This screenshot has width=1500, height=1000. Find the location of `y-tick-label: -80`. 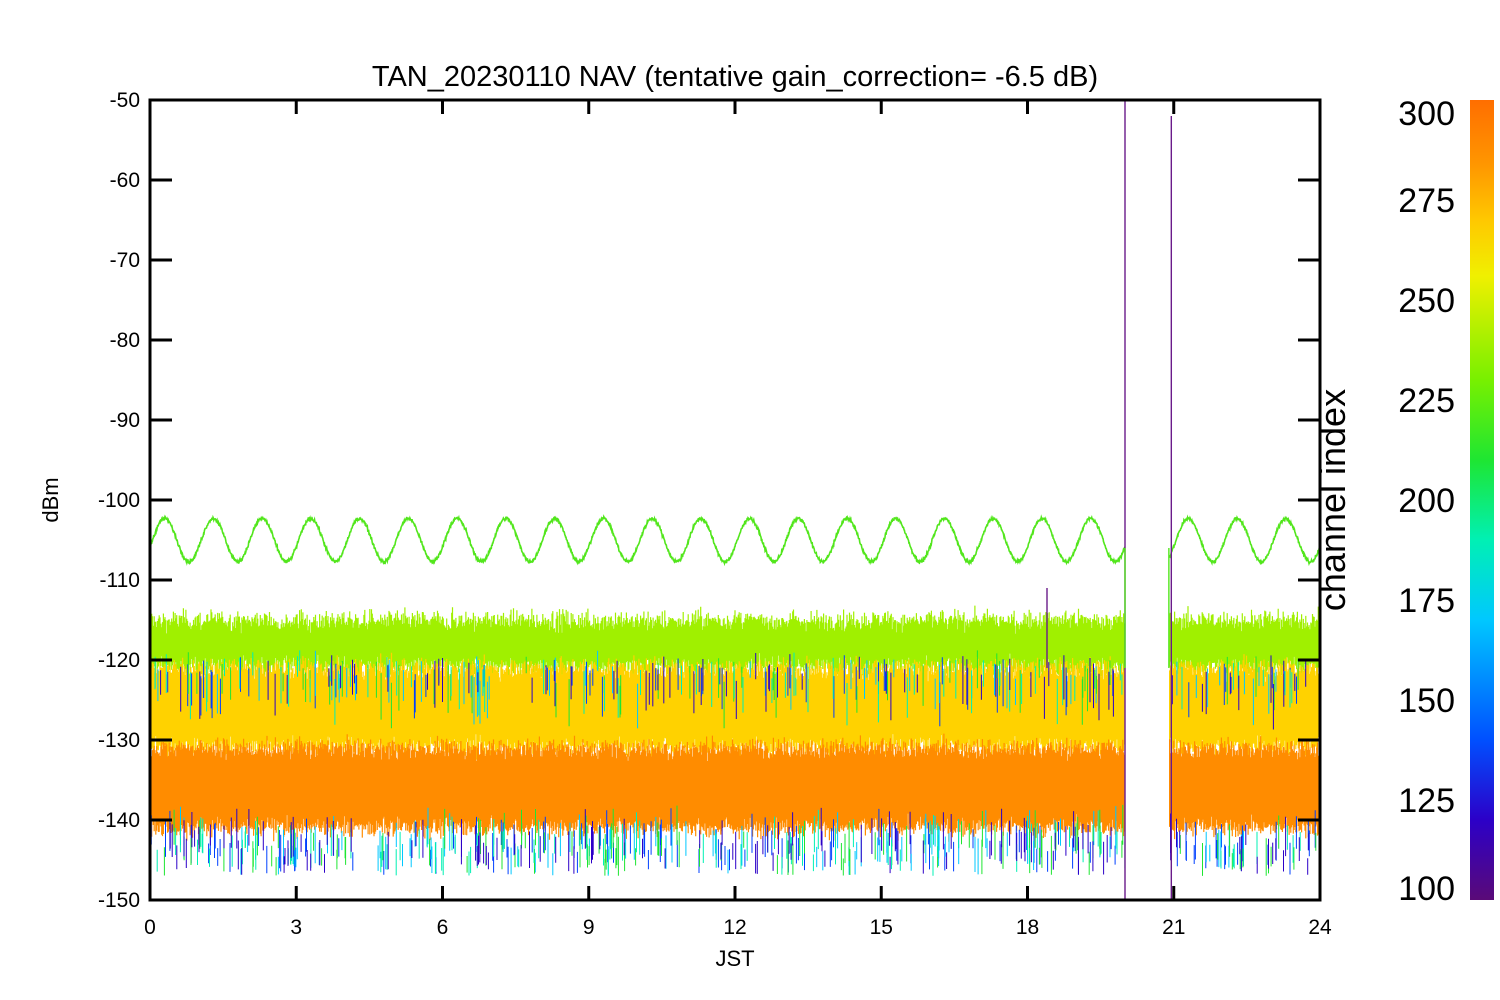

y-tick-label: -80 is located at coordinates (125, 340).